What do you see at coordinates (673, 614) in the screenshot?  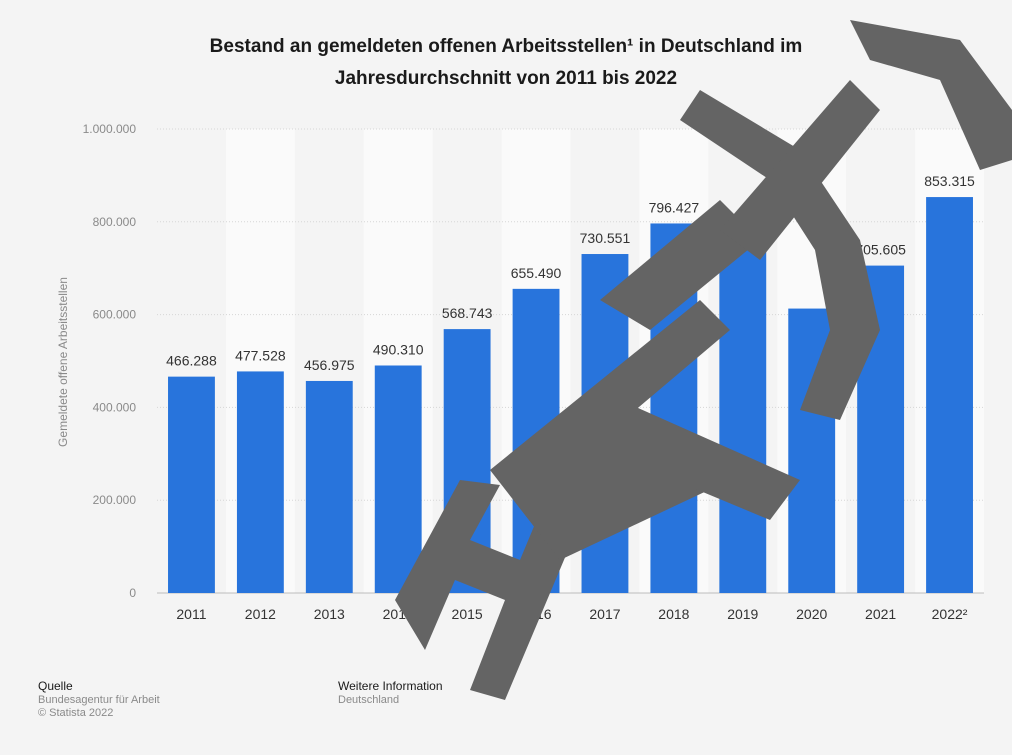 I see `x-tick-label: 2018` at bounding box center [673, 614].